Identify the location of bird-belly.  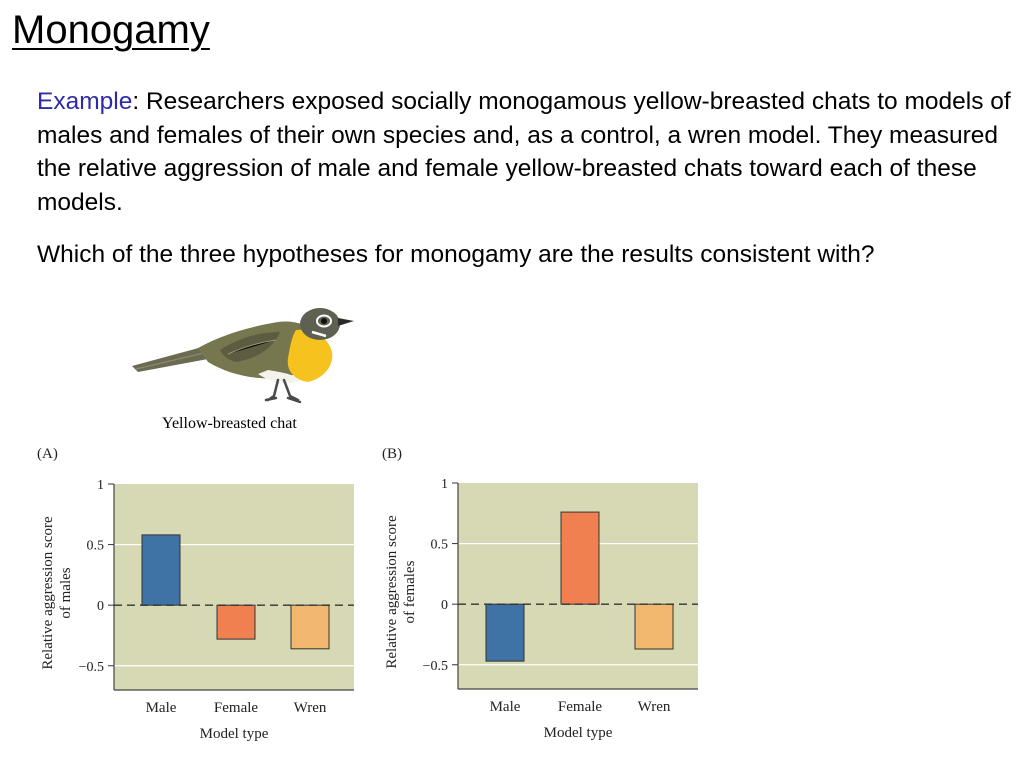
(279, 377).